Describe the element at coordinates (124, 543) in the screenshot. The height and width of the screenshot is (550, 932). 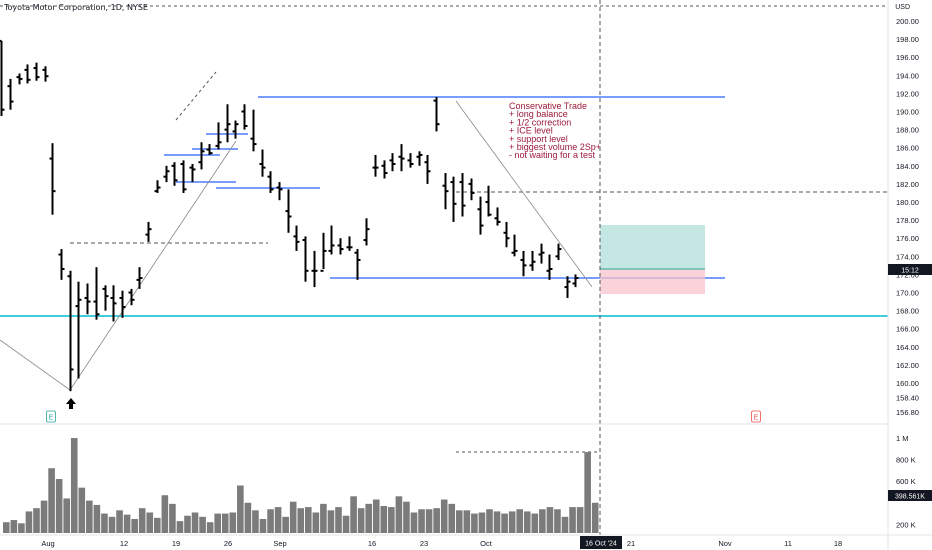
I see `x-tick-label: 12` at that location.